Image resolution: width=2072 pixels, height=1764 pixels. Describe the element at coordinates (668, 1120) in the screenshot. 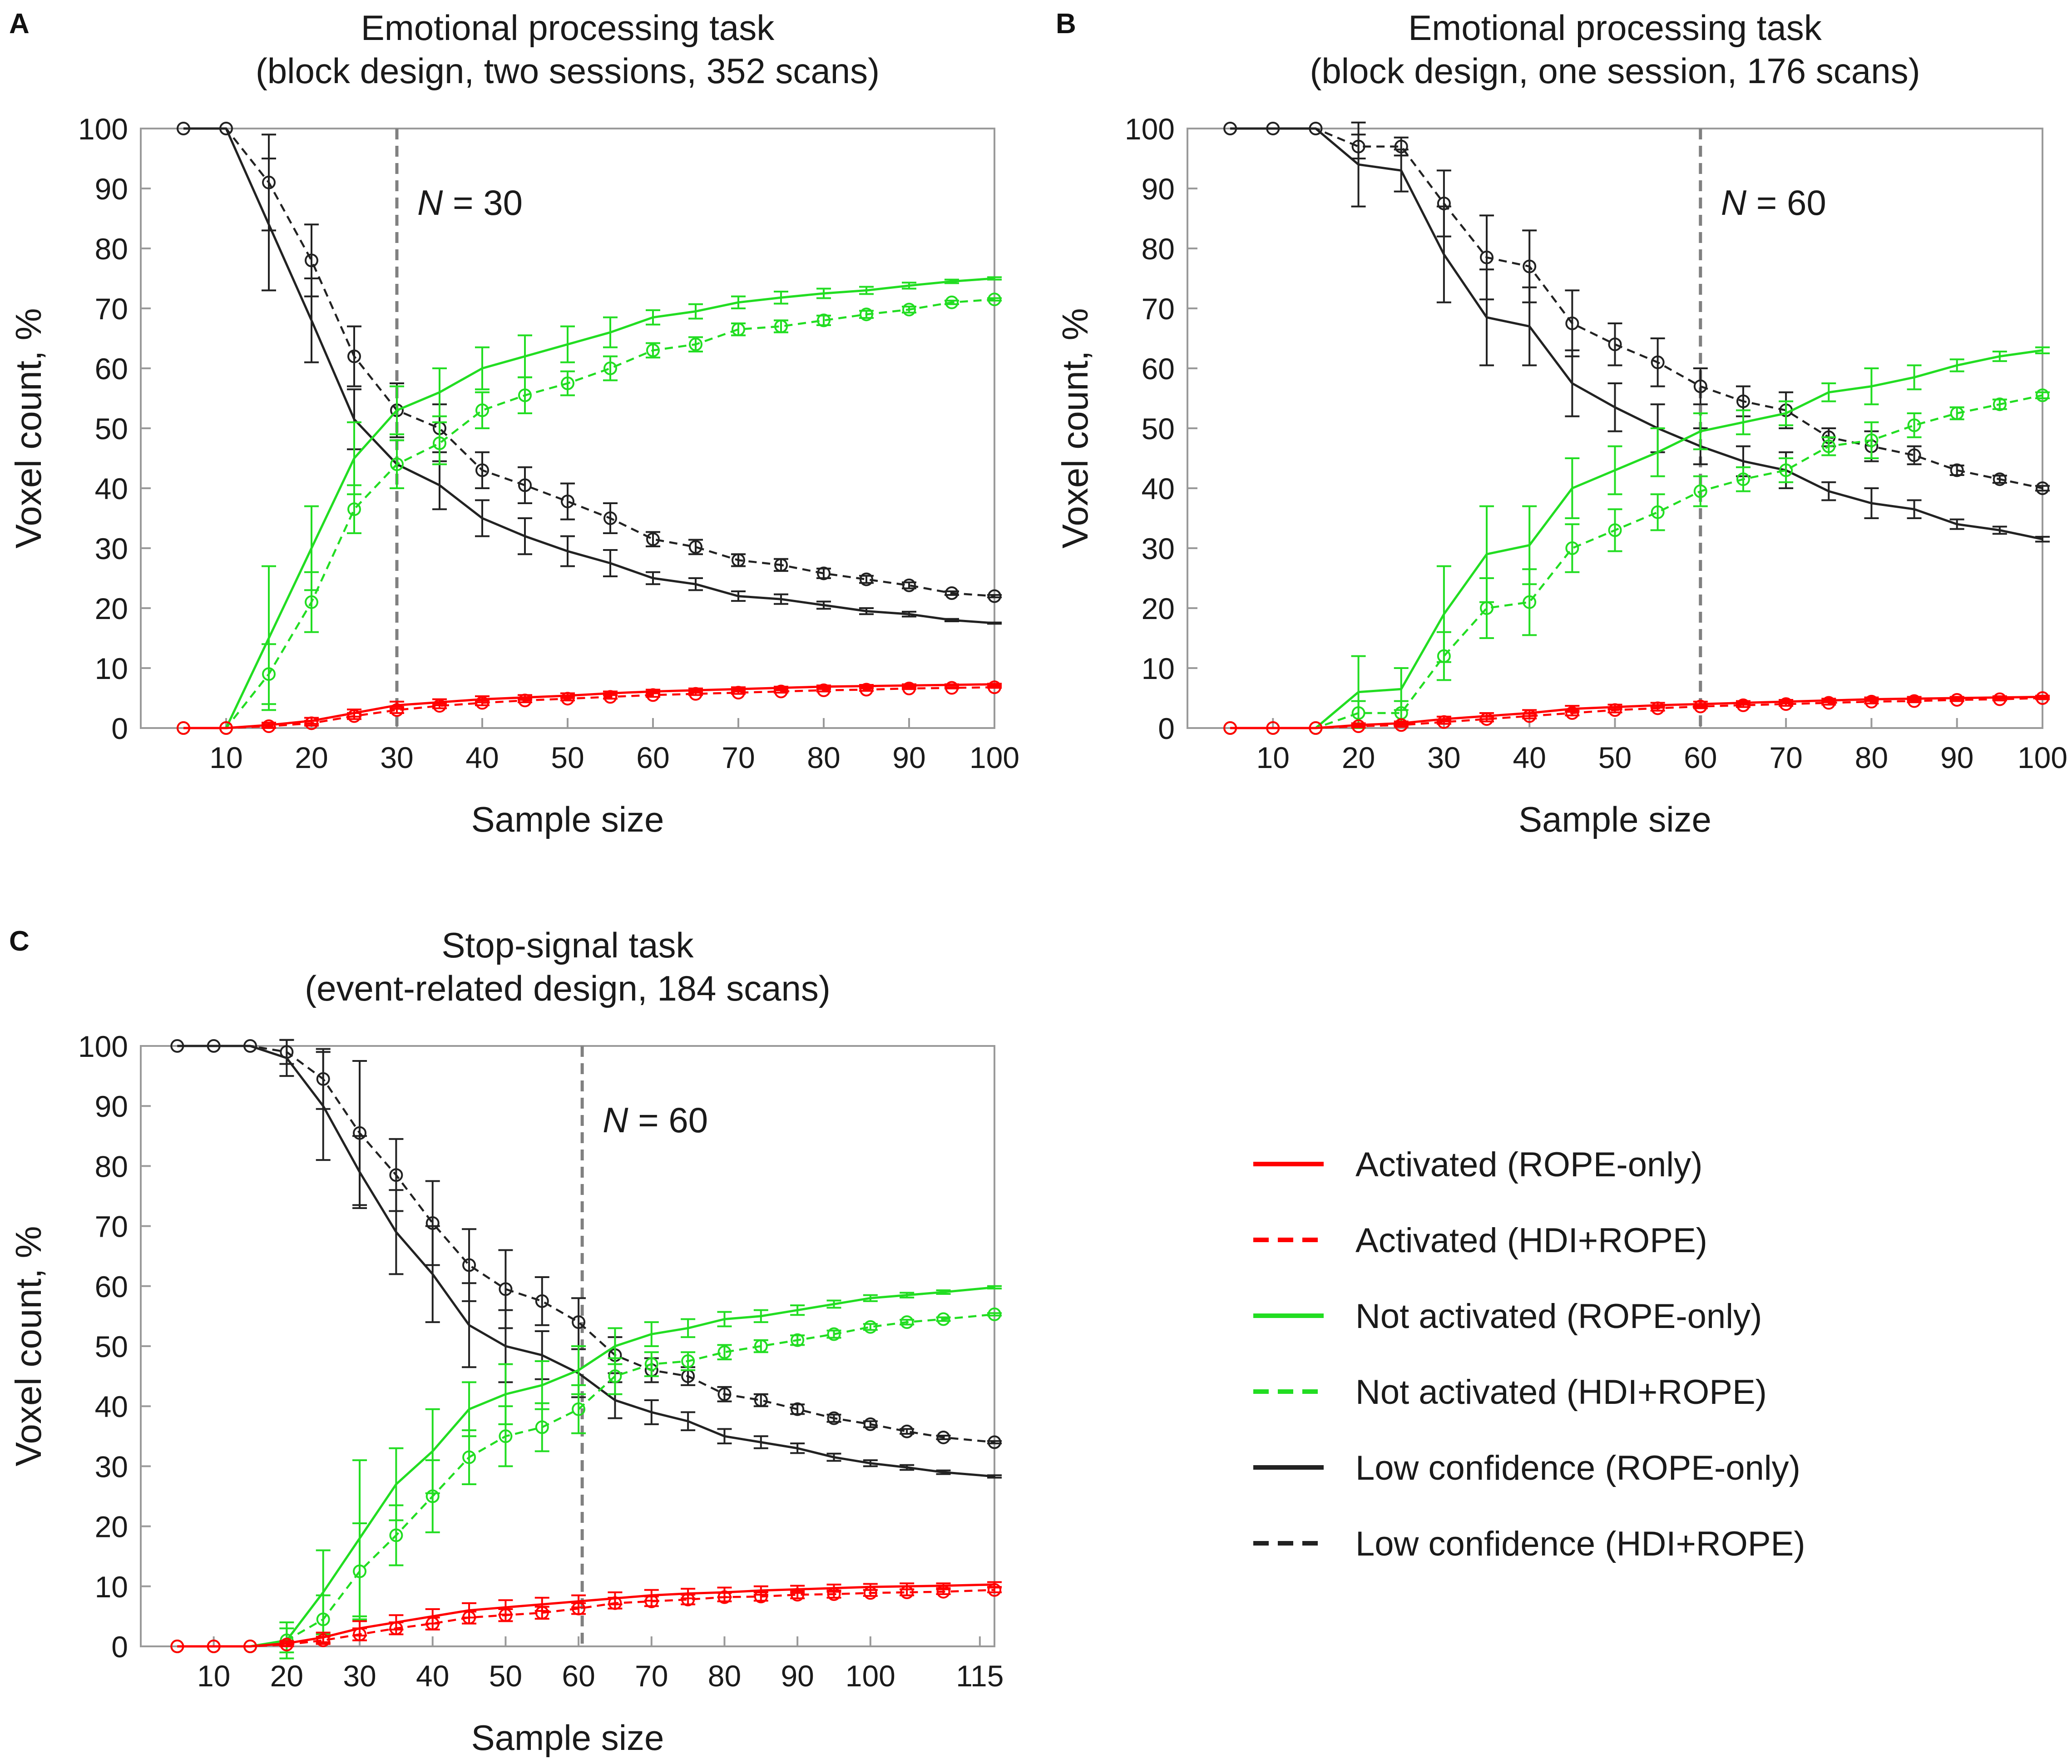

I see `n-annotation-value: = 60` at that location.